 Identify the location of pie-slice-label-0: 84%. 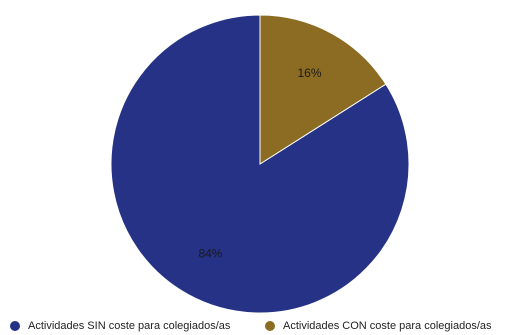
(210, 253).